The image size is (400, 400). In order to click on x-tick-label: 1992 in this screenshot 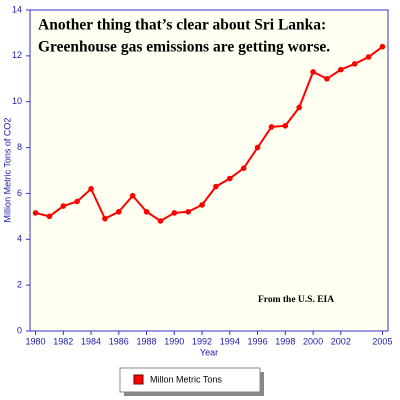, I will do `click(202, 341)`.